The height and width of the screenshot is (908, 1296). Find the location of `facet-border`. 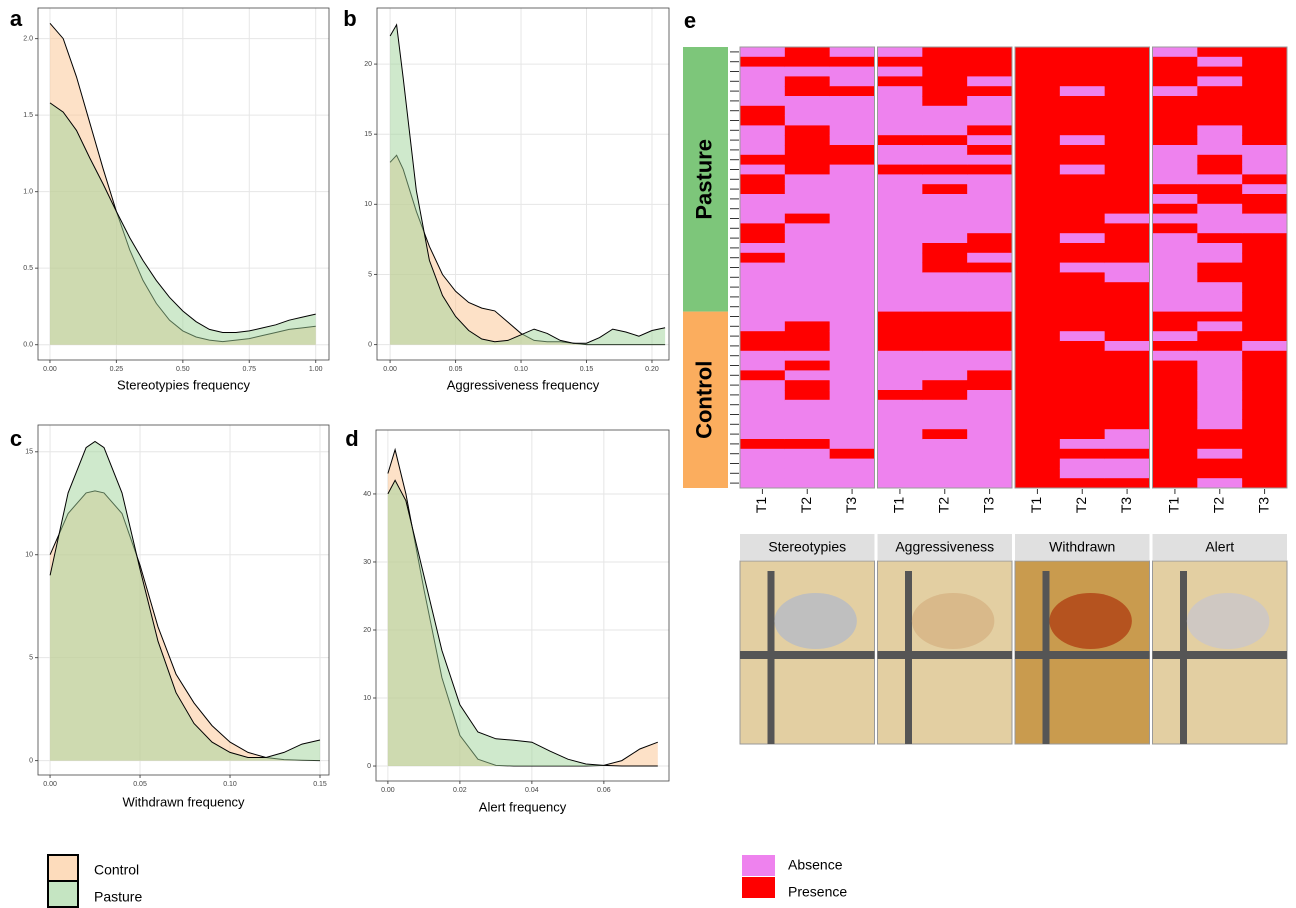

facet-border is located at coordinates (1082, 267).